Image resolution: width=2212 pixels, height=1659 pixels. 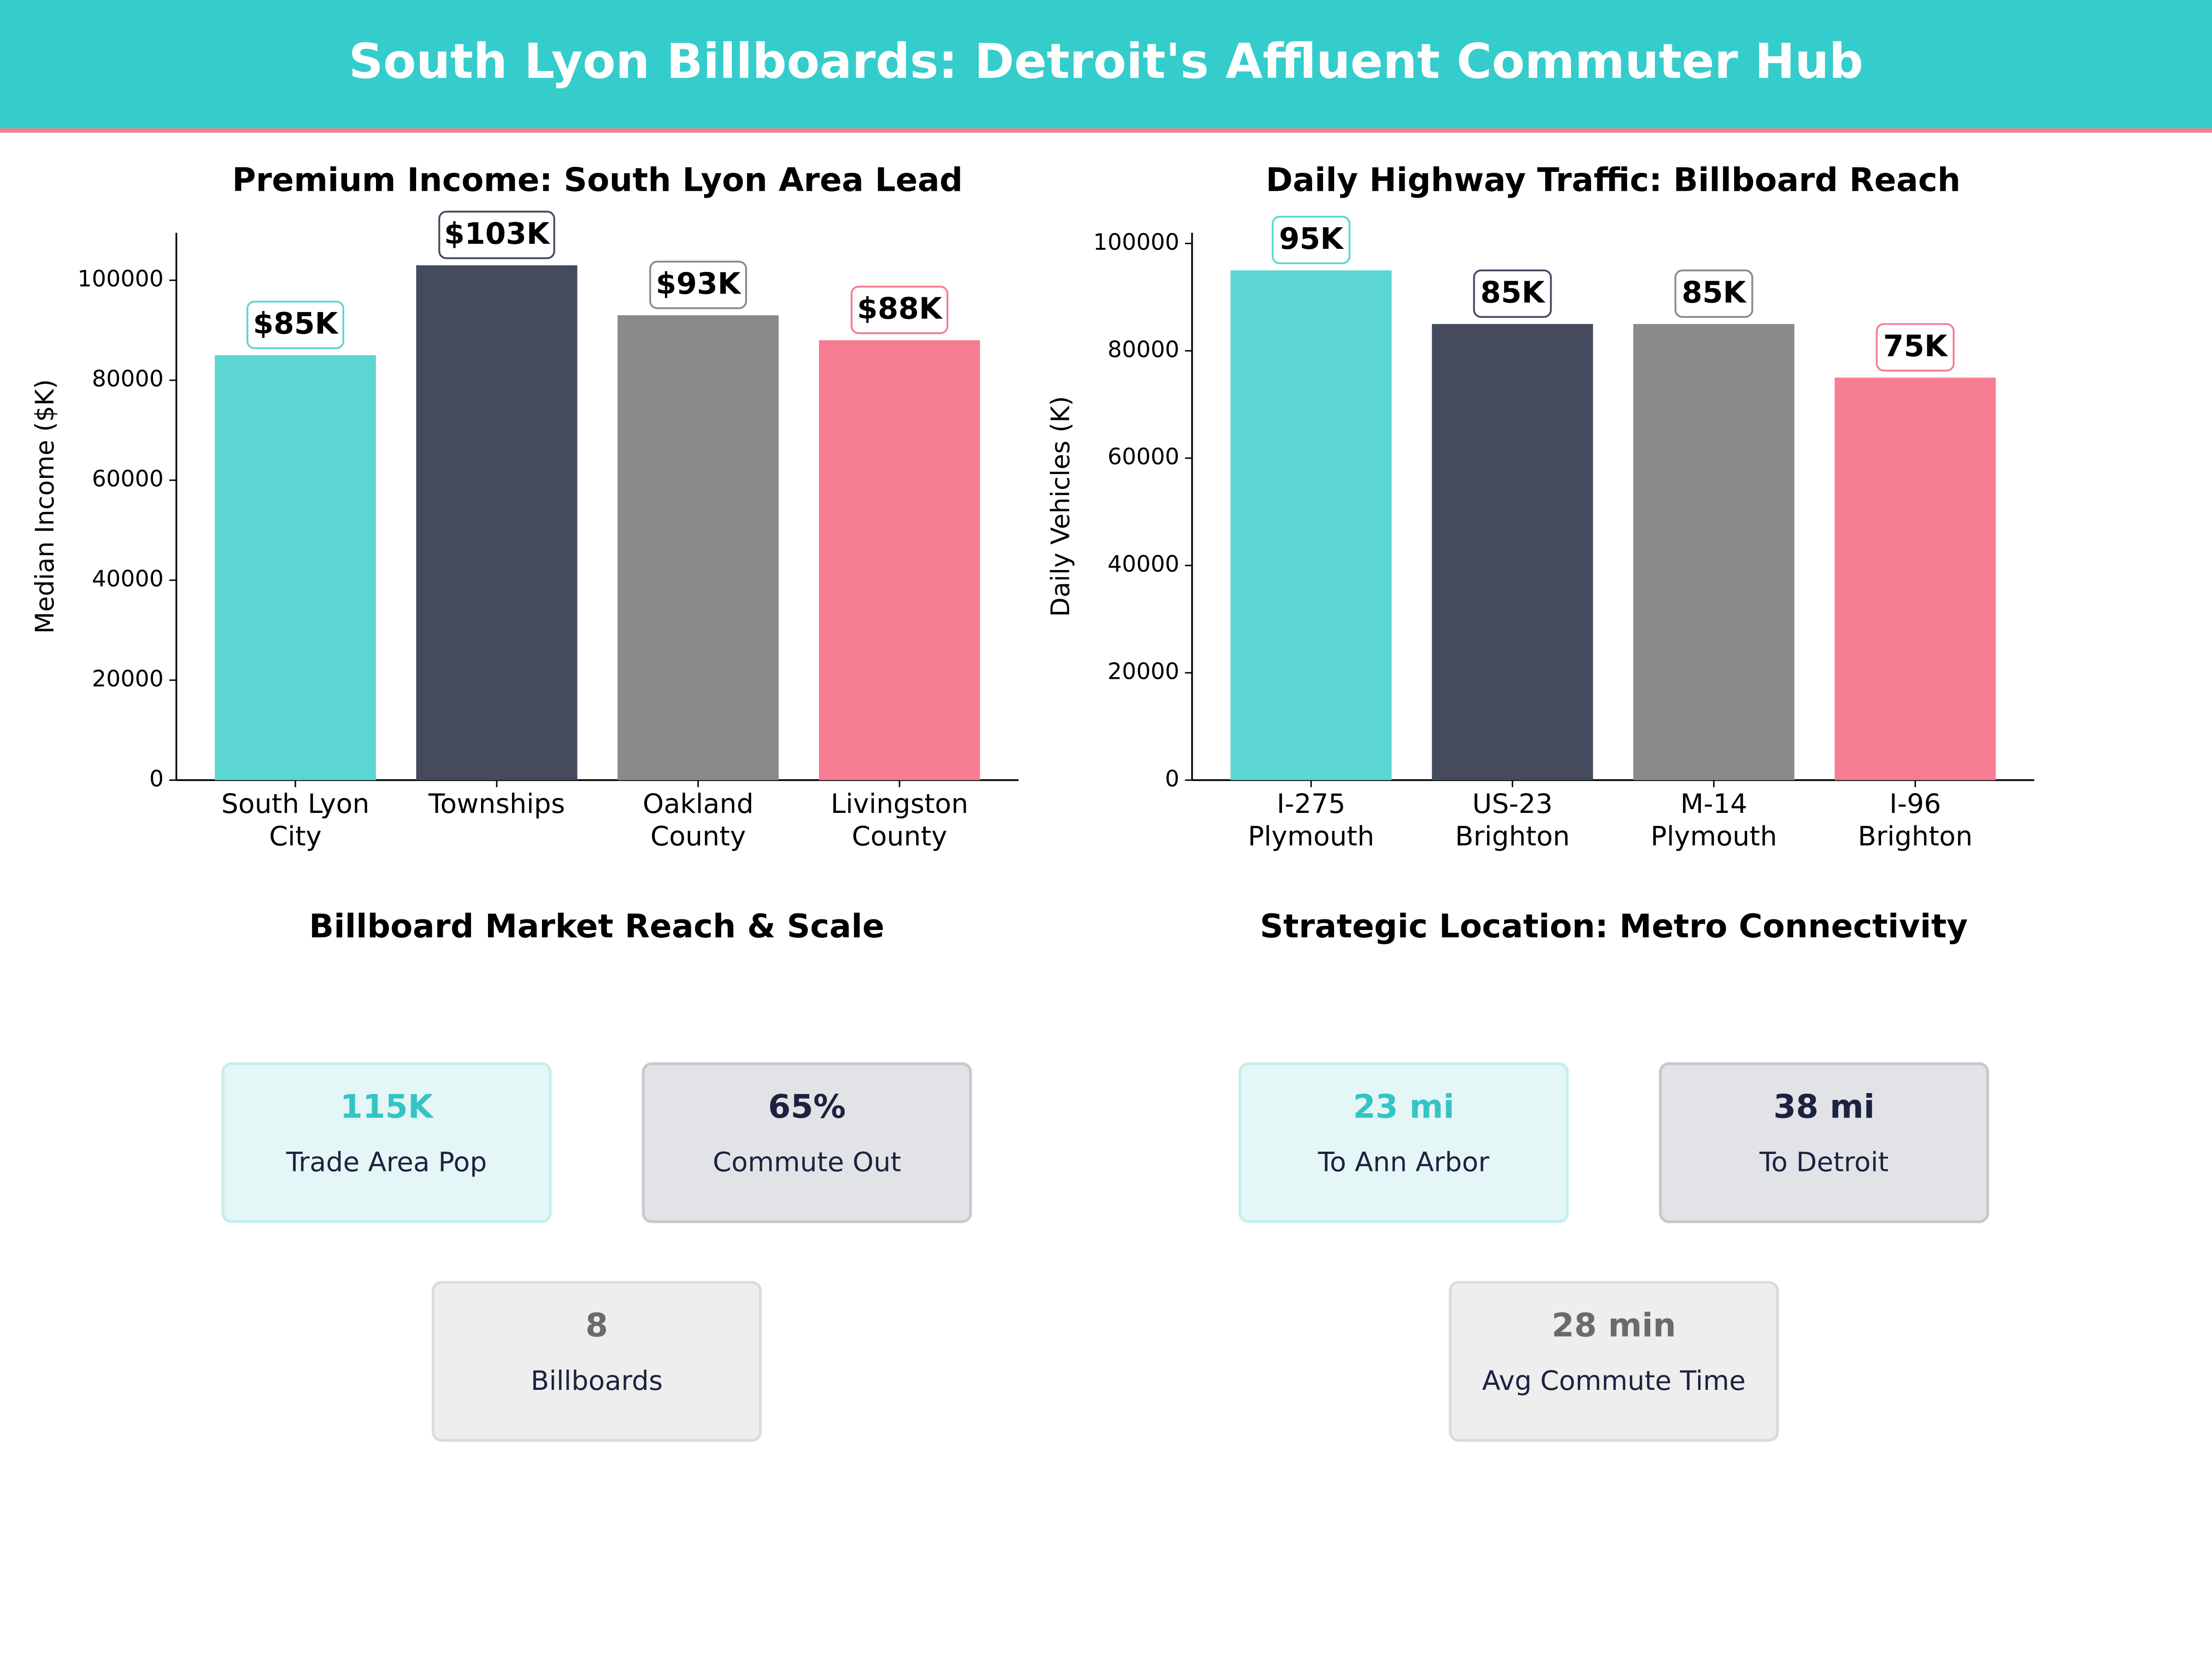 What do you see at coordinates (807, 1107) in the screenshot?
I see `stat-value: 65%` at bounding box center [807, 1107].